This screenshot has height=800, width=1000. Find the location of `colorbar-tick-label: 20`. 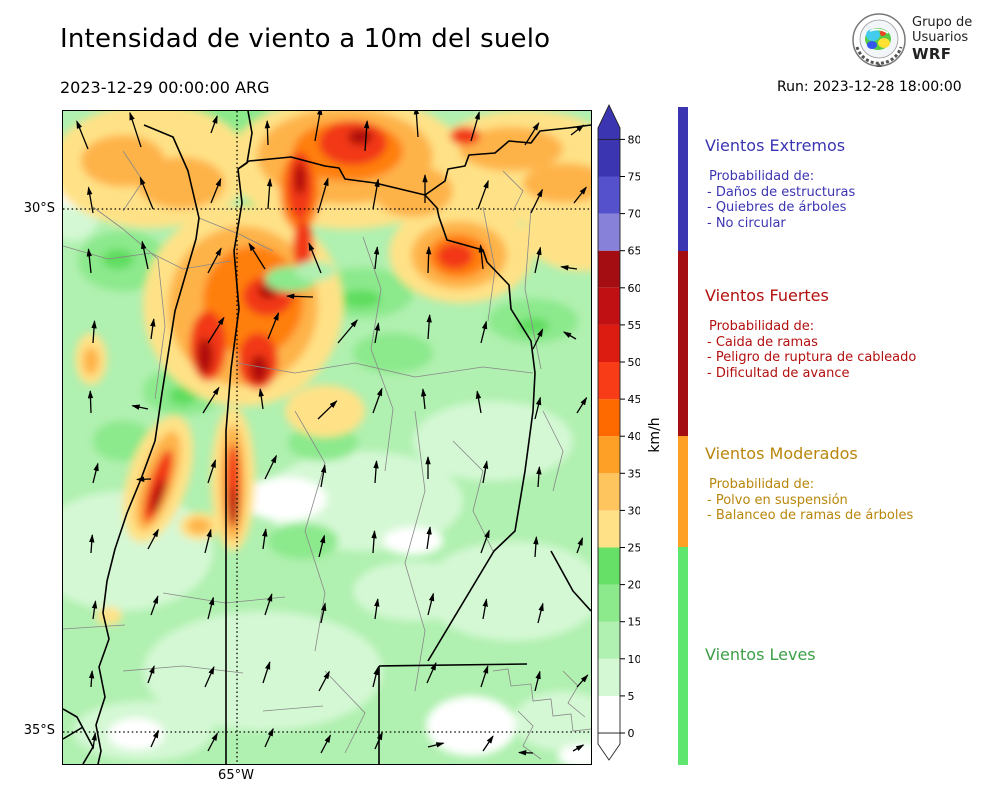

colorbar-tick-label: 20 is located at coordinates (634, 585).